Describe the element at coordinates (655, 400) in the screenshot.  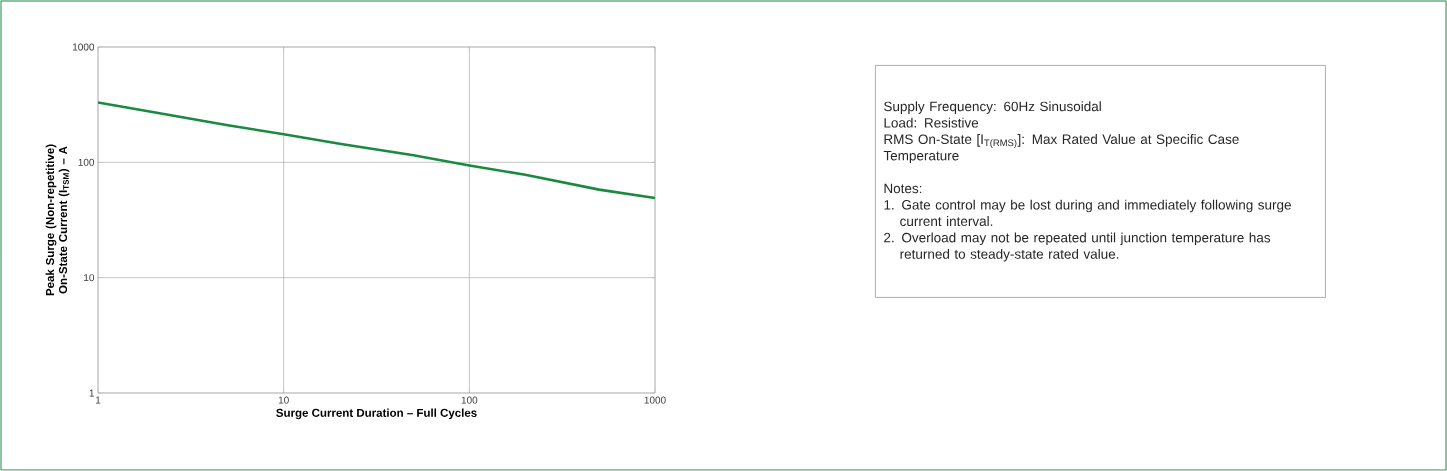
I see `x-tick-label: 1000` at that location.